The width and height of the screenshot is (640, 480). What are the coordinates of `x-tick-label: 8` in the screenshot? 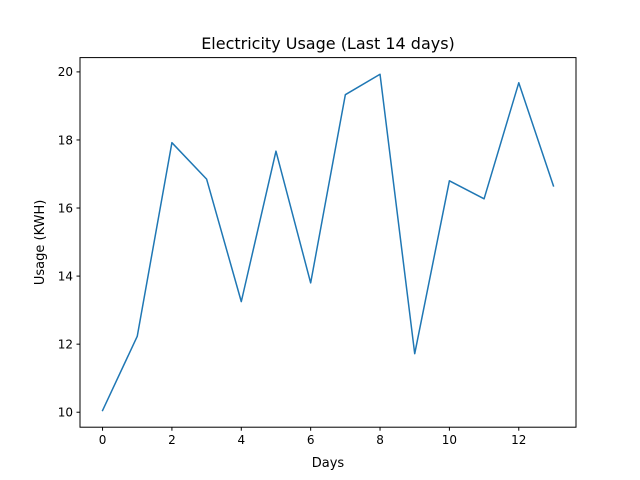 It's located at (380, 440).